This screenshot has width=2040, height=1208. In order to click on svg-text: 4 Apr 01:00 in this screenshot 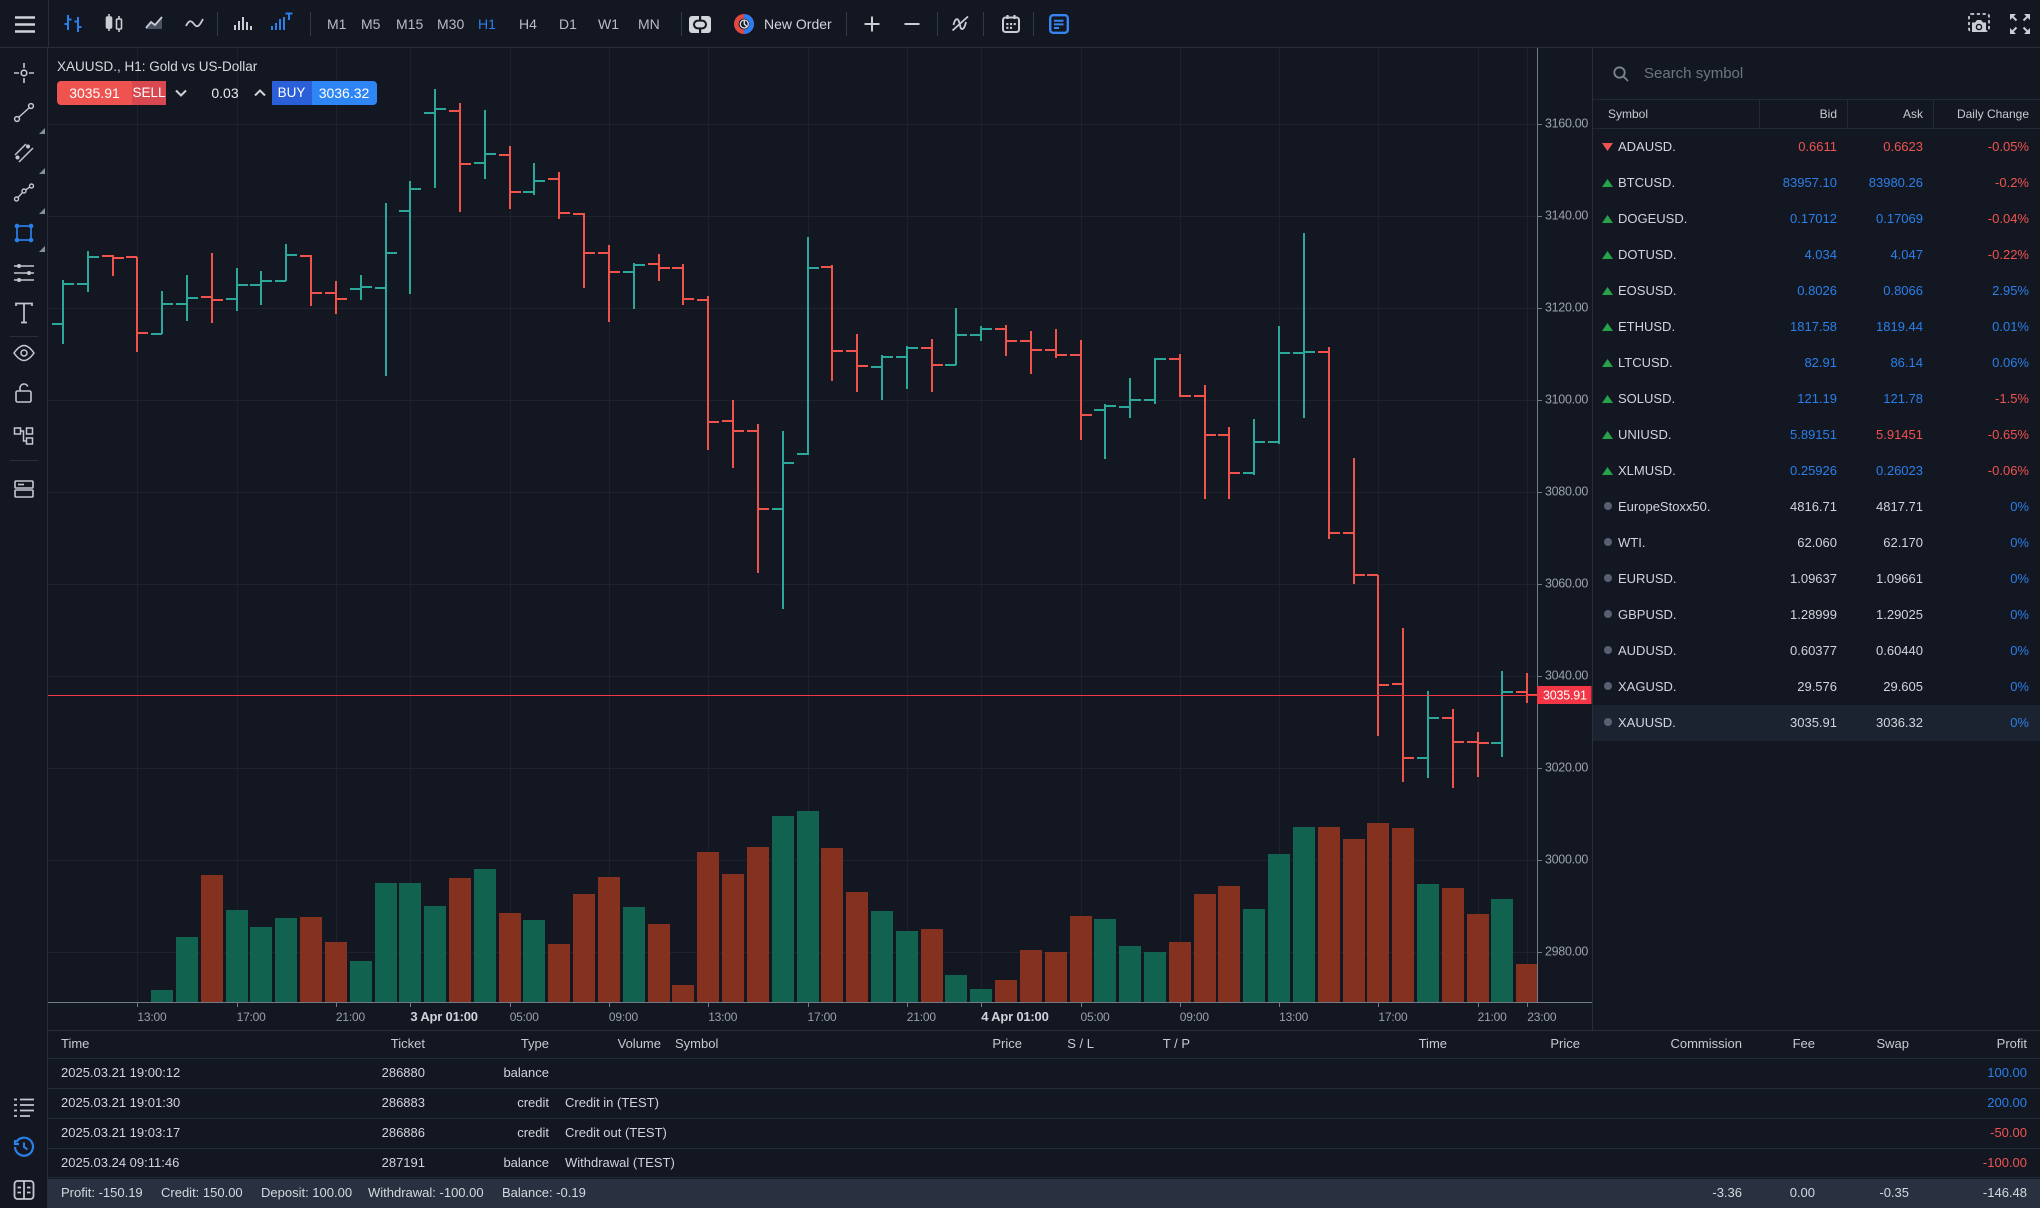, I will do `click(1014, 1016)`.